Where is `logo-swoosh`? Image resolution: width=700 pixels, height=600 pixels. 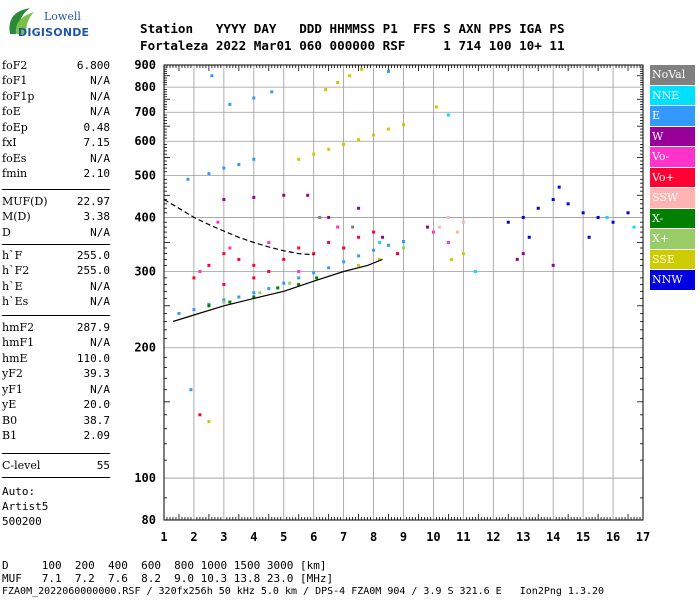
logo-swoosh is located at coordinates (21, 21).